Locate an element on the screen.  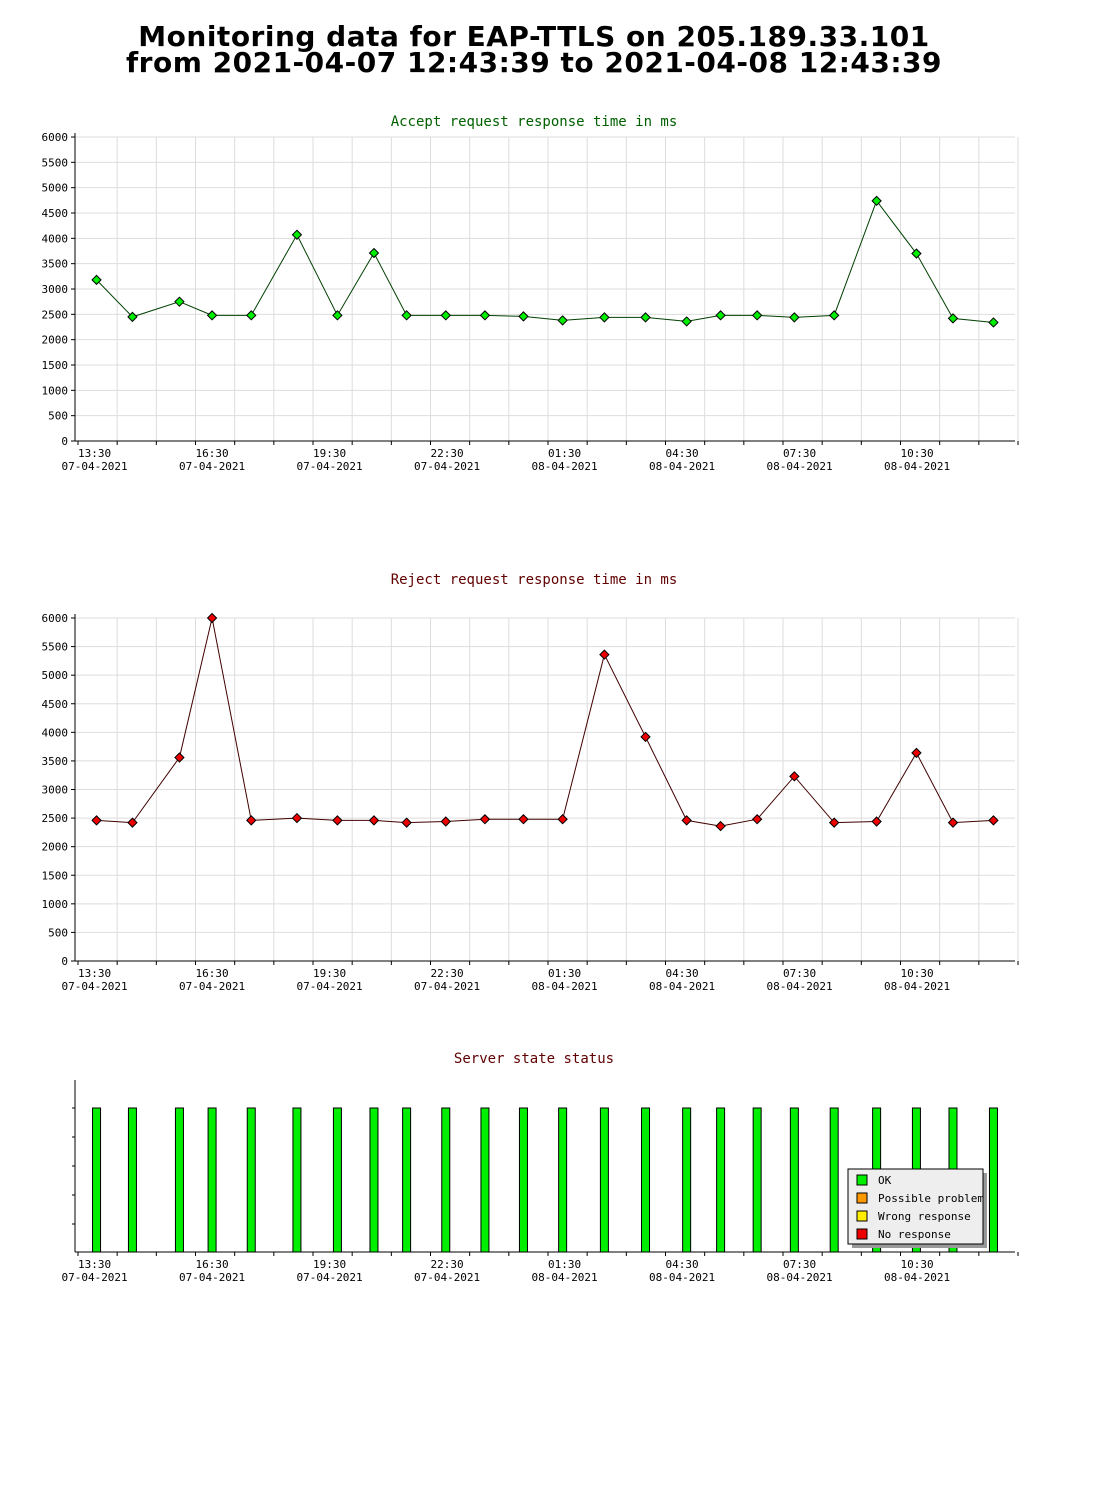
legend-label: Wrong response is located at coordinates (924, 1216).